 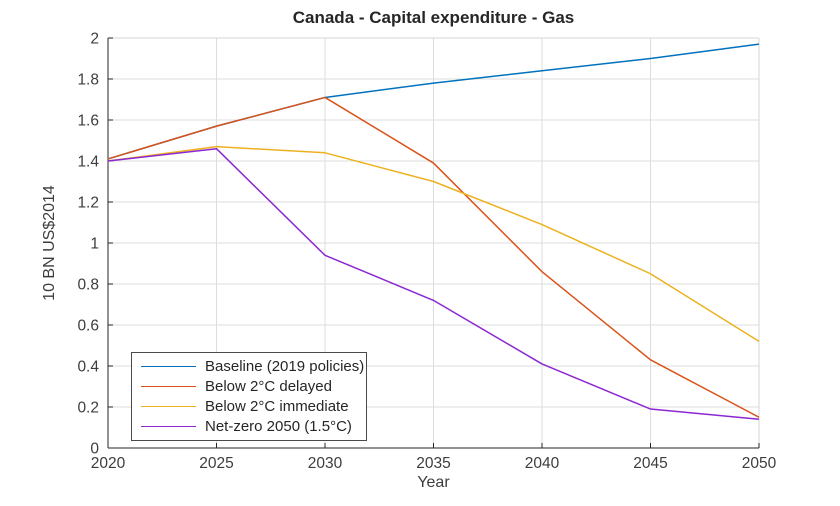 What do you see at coordinates (88, 285) in the screenshot?
I see `y-tick-label: 0.8` at bounding box center [88, 285].